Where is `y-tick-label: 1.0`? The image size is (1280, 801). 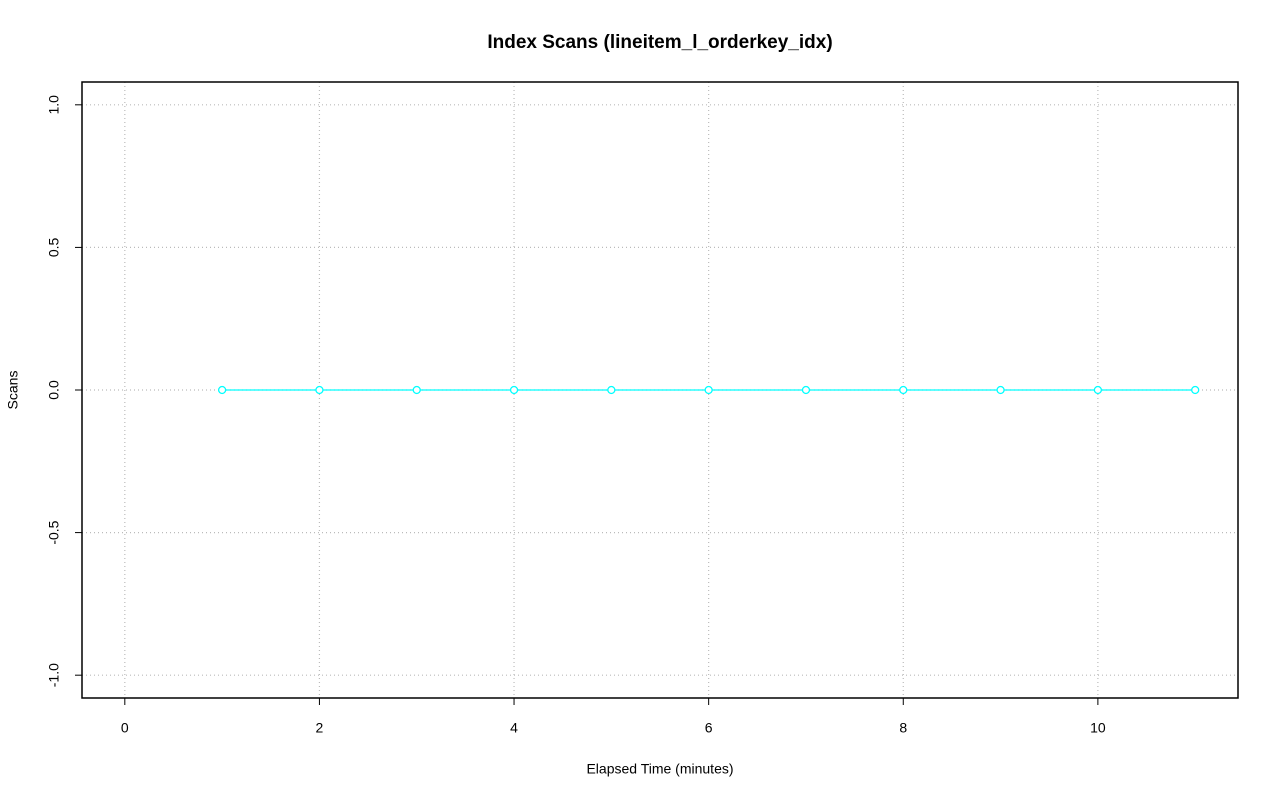
y-tick-label: 1.0 is located at coordinates (54, 105).